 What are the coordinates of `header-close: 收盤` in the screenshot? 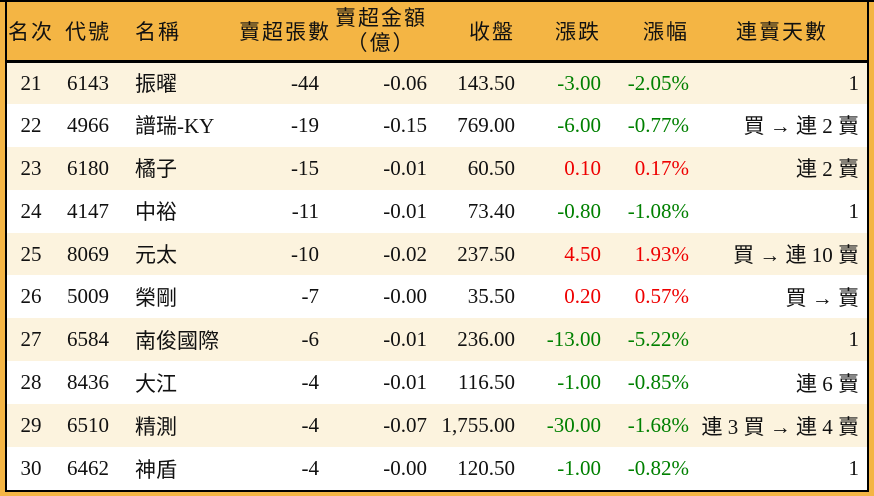 It's located at (479, 32).